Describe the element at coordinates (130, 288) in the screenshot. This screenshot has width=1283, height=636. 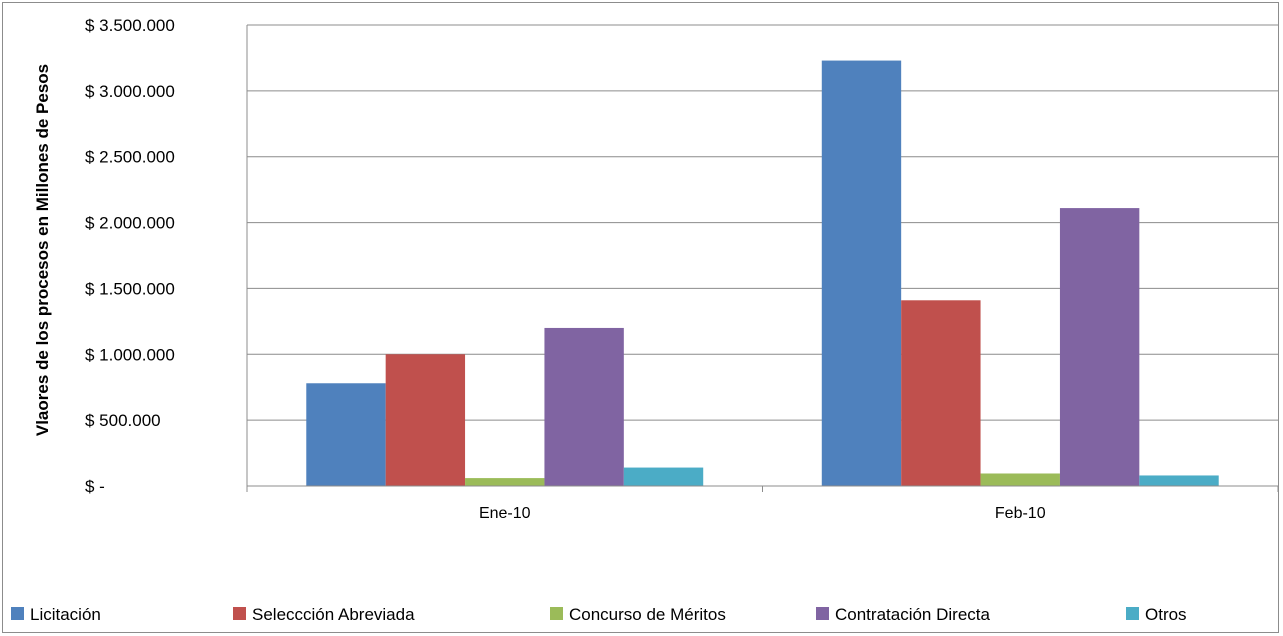
I see `y-tick-label: $ 1.500.000` at that location.